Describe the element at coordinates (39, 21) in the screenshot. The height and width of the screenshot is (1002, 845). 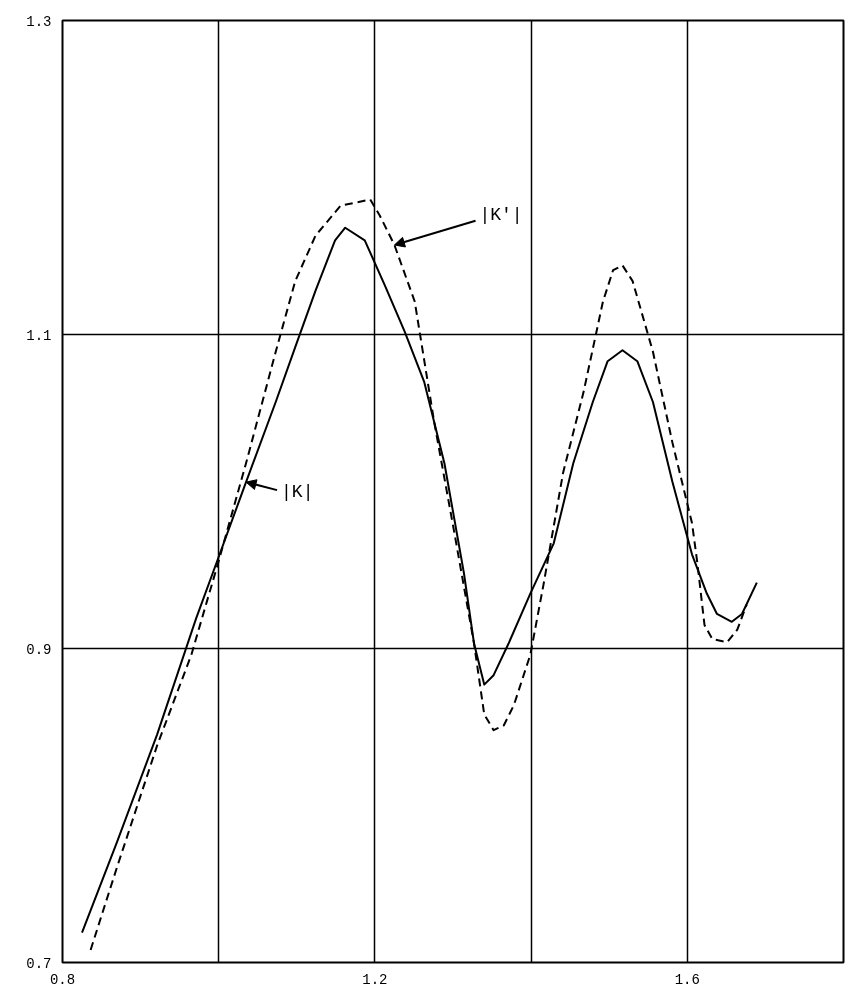
I see `y-tick-label: 1.3` at that location.